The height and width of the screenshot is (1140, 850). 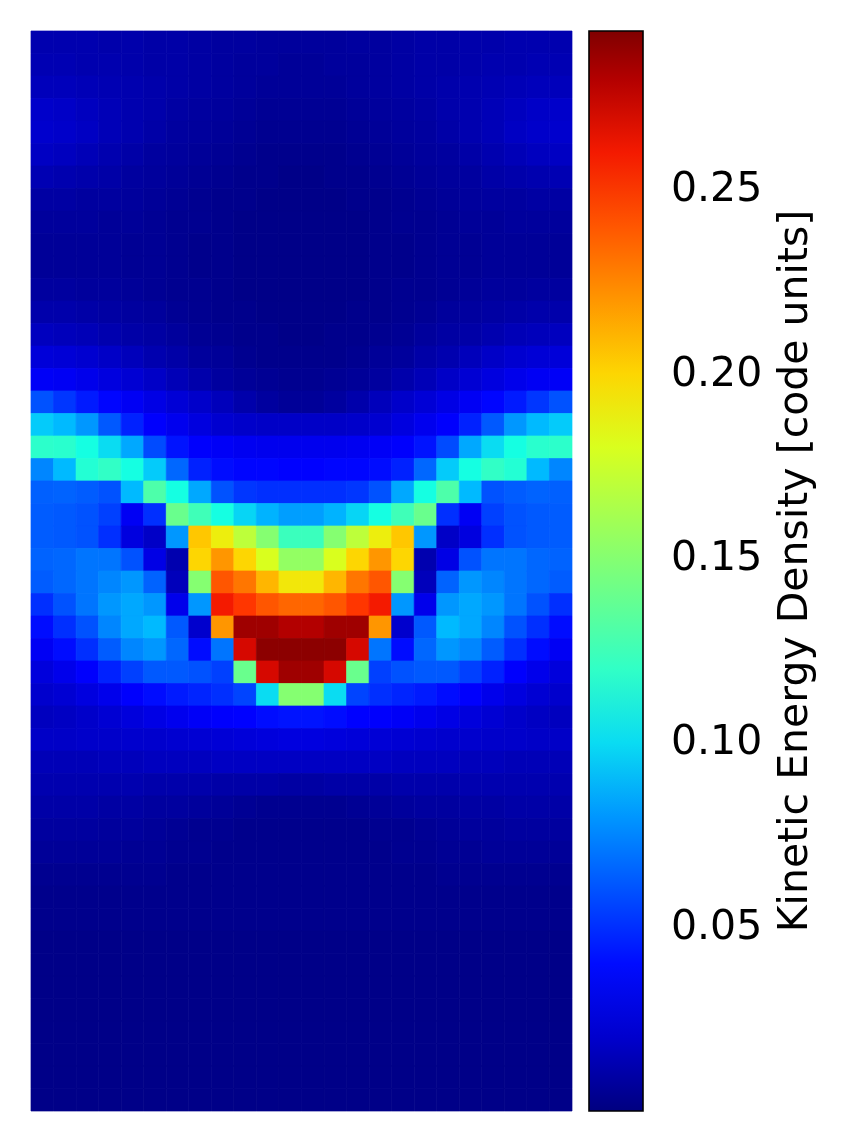 What do you see at coordinates (717, 187) in the screenshot?
I see `color-bar-label: 0.25` at bounding box center [717, 187].